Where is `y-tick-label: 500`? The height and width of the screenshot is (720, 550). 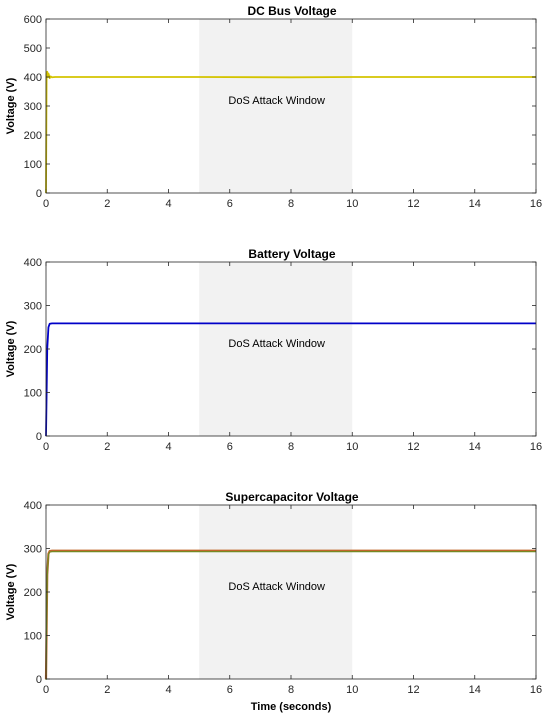
y-tick-label: 500 is located at coordinates (33, 49).